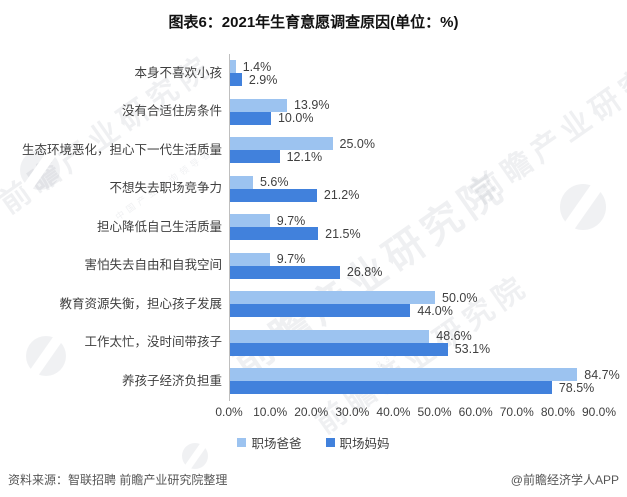 The image size is (627, 497). Describe the element at coordinates (516, 411) in the screenshot. I see `x-axis-tick: 70.0%` at that location.